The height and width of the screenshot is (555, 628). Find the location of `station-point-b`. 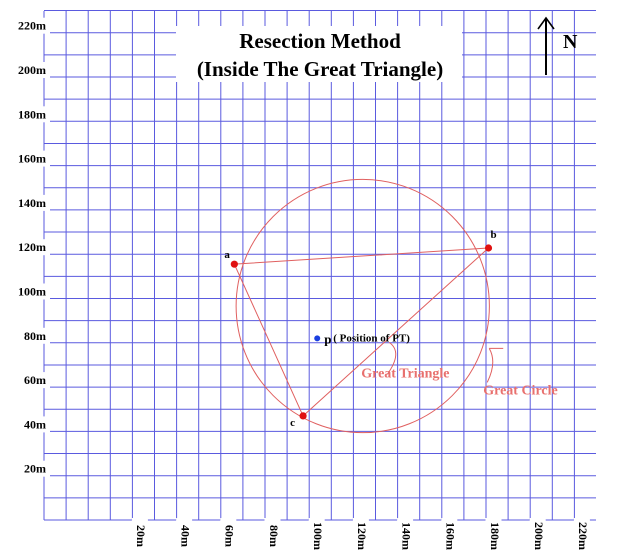

station-point-b is located at coordinates (488, 248).